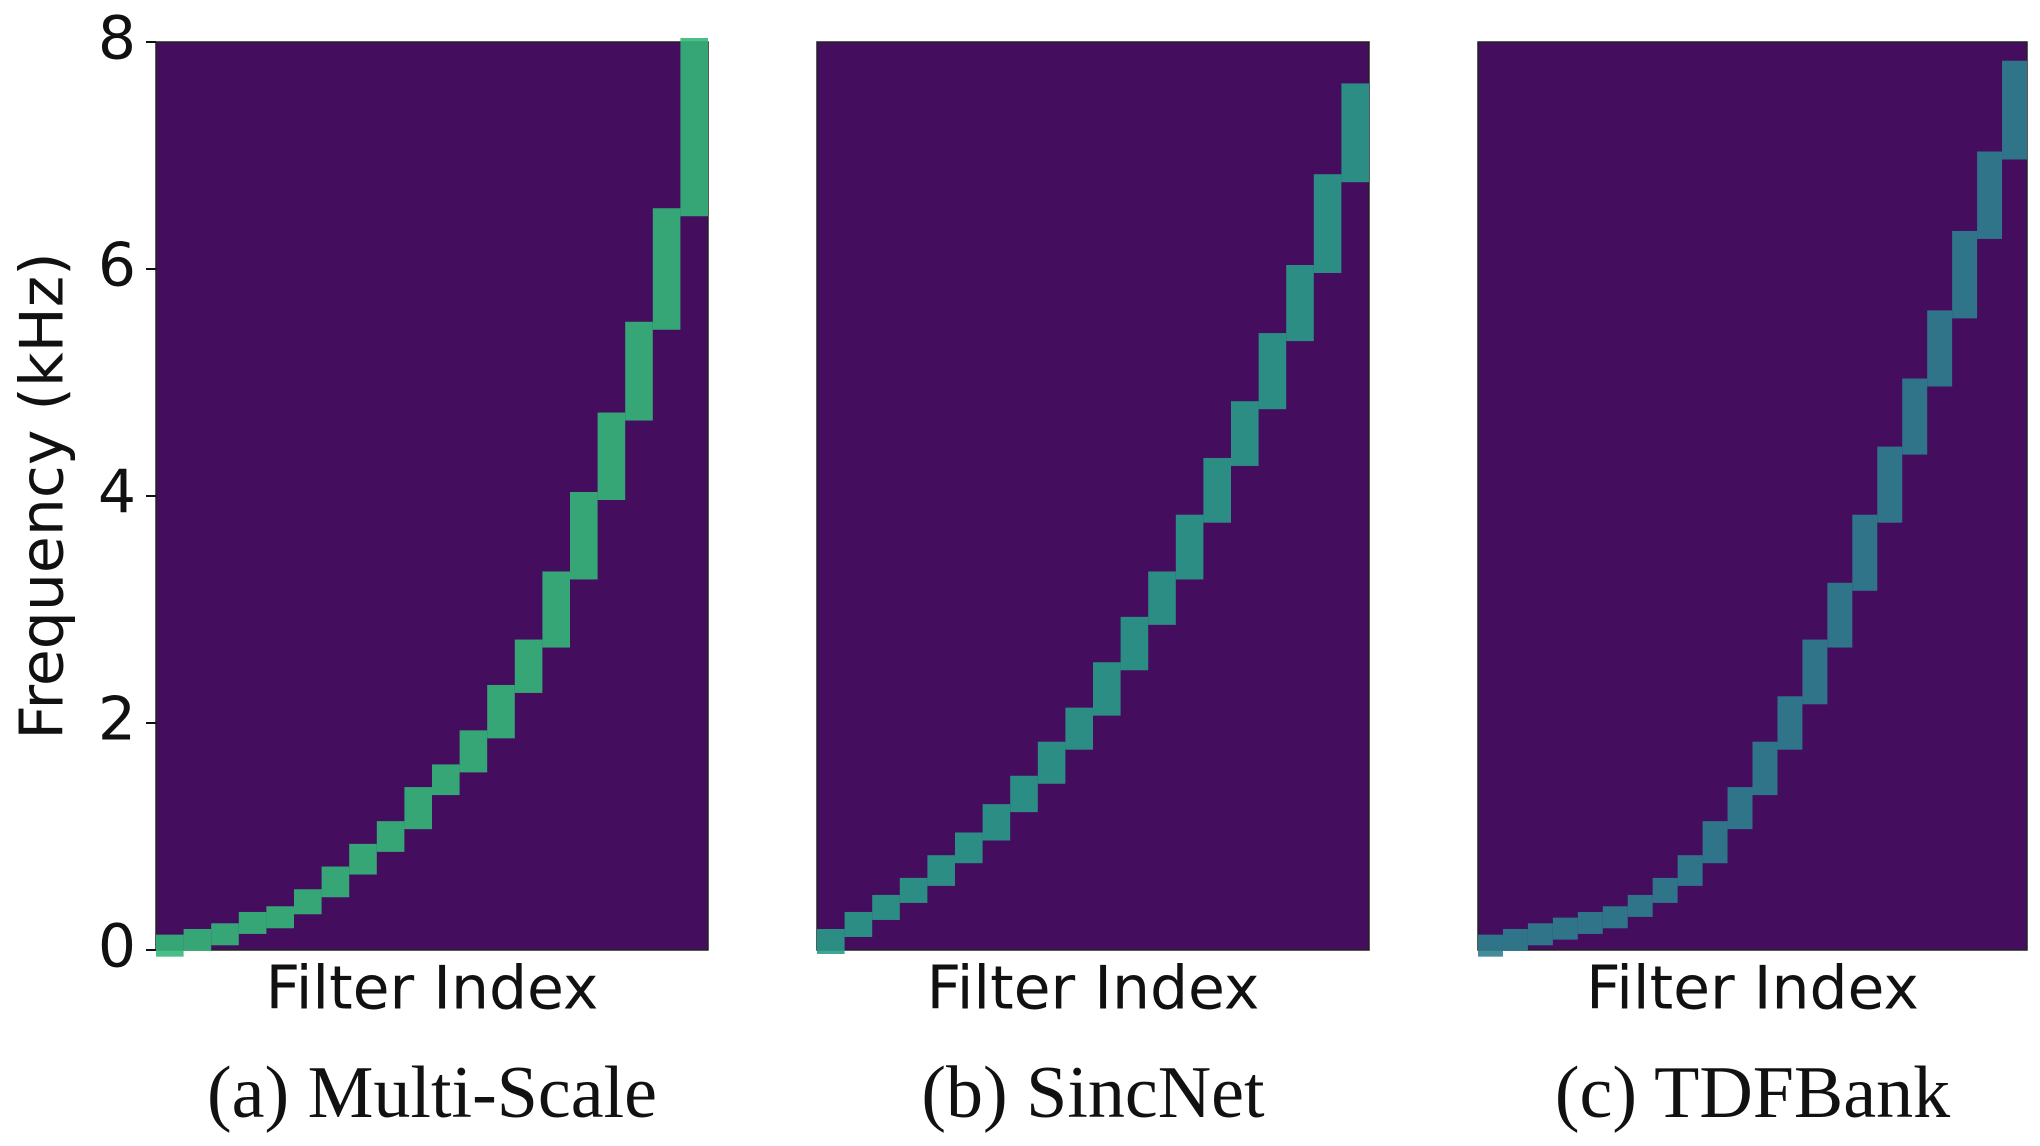  What do you see at coordinates (1093, 1093) in the screenshot?
I see `panel-caption: (b) SincNet` at bounding box center [1093, 1093].